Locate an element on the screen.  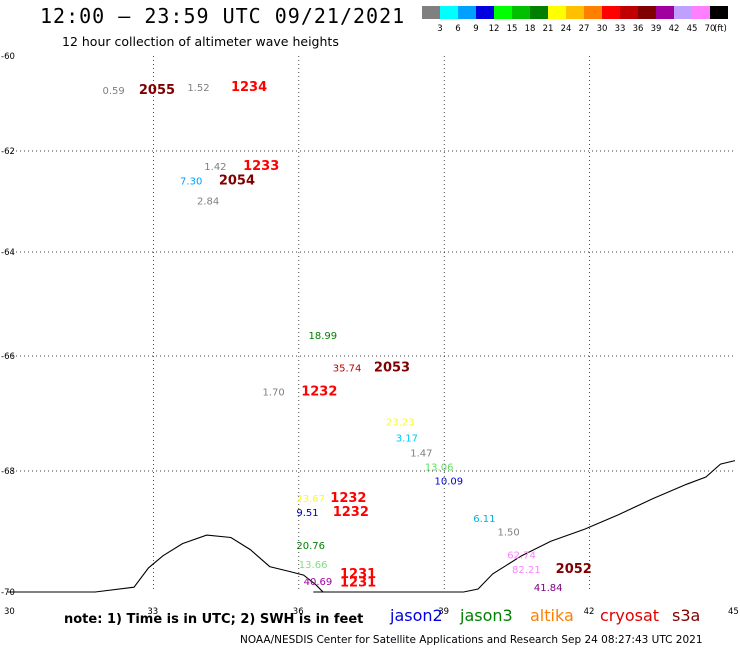
color-legend: 3 6 9 12 15 18 21 24 27 30 33 36 39 42 45 70(ft) is located at coordinates (575, 20).